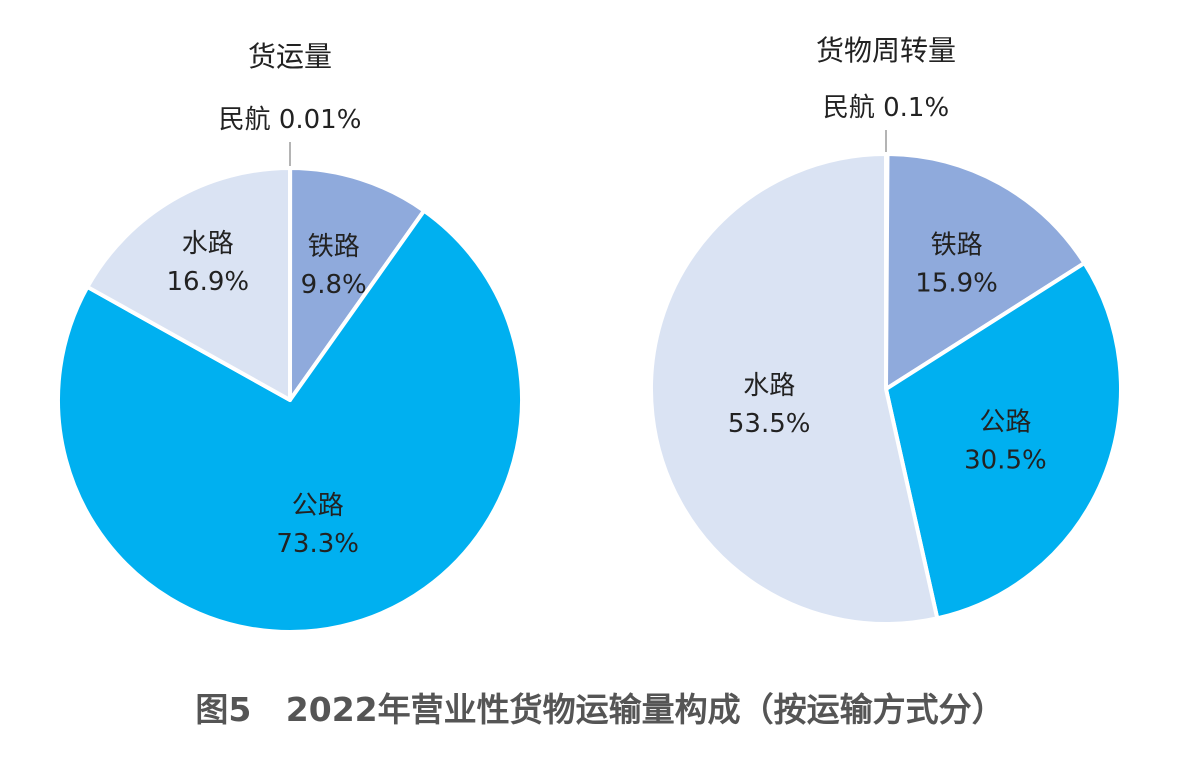  I want to click on slice-label-公路: 公路 30.5%, so click(1005, 442).